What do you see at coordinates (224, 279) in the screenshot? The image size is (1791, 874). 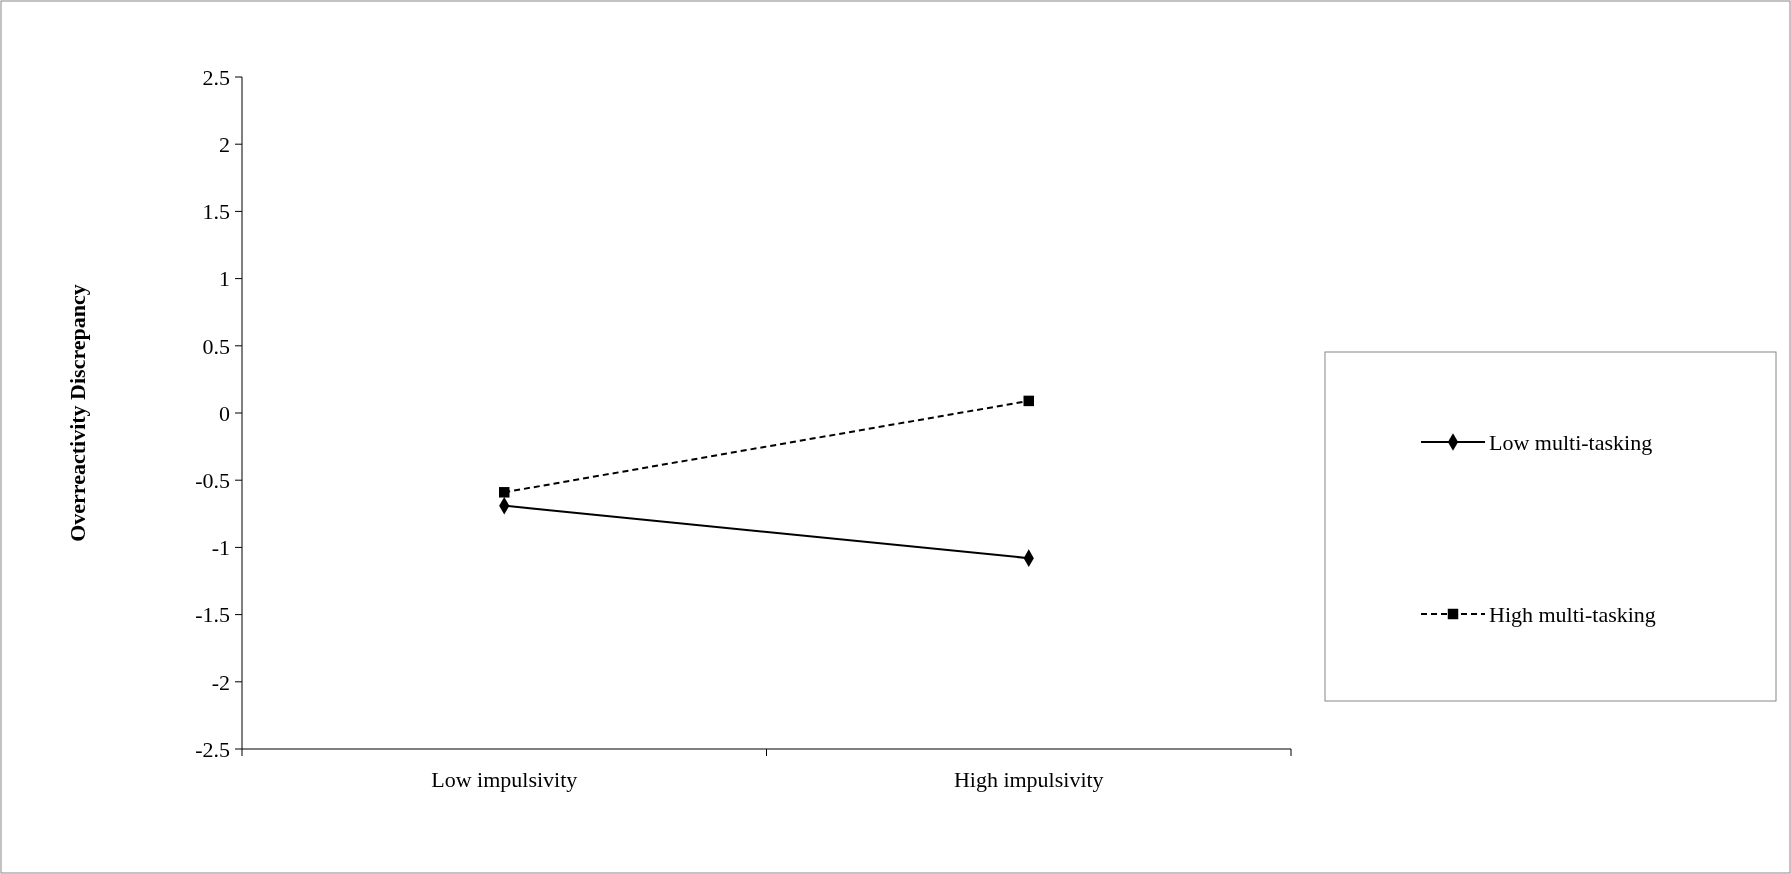 I see `y-tick-label: 1` at bounding box center [224, 279].